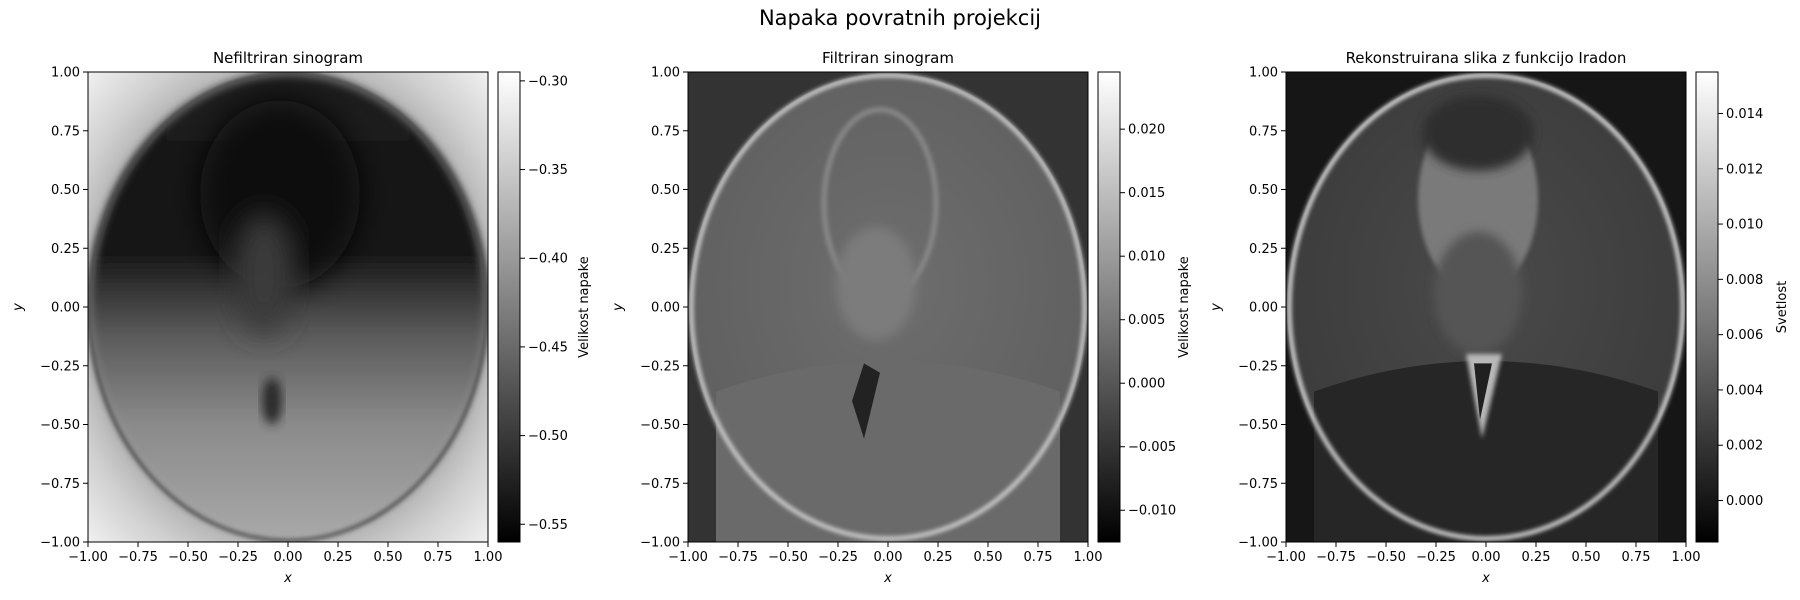 This screenshot has width=1800, height=600. Describe the element at coordinates (1152, 511) in the screenshot. I see `colorbar-tick-label: −0.010` at that location.